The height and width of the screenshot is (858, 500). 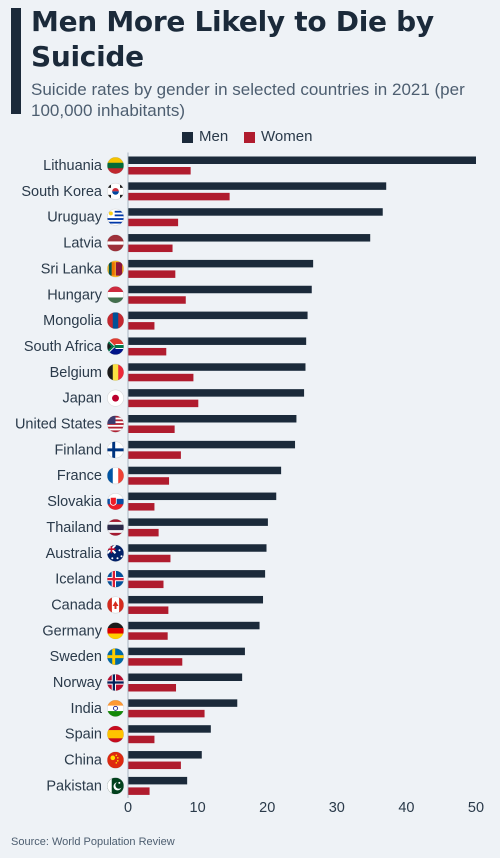 I want to click on belgium-flag-icon, so click(x=116, y=372).